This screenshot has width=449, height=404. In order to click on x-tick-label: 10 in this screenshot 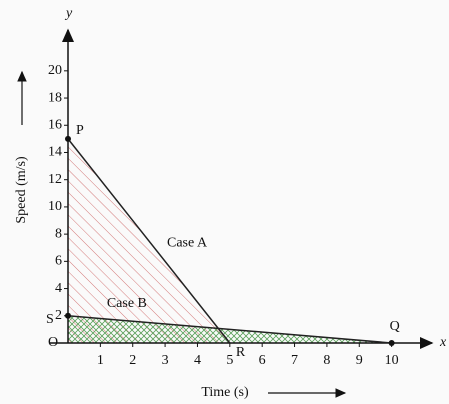, I will do `click(392, 360)`.